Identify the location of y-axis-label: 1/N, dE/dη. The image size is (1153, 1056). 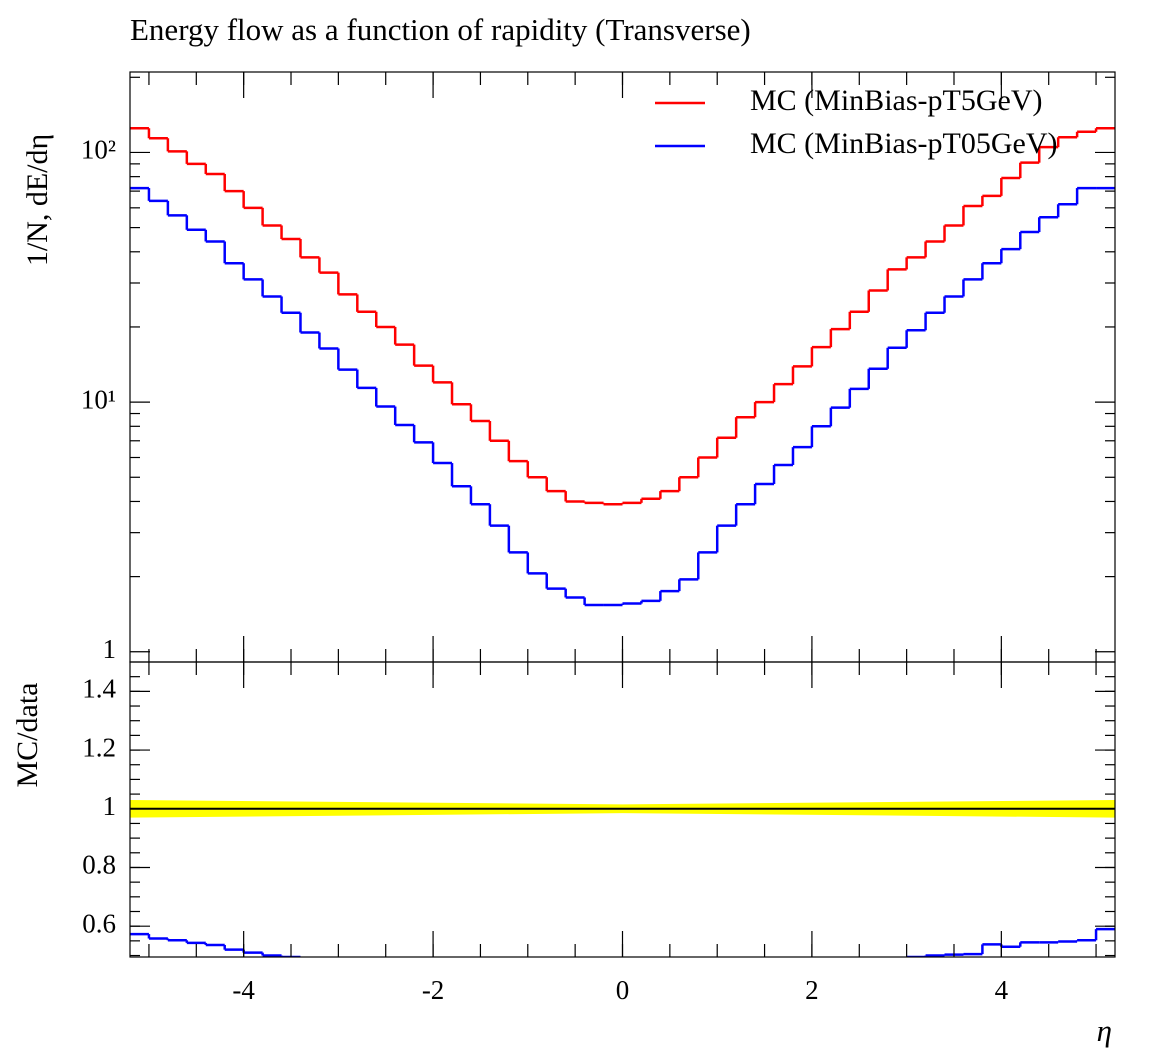
(37, 200).